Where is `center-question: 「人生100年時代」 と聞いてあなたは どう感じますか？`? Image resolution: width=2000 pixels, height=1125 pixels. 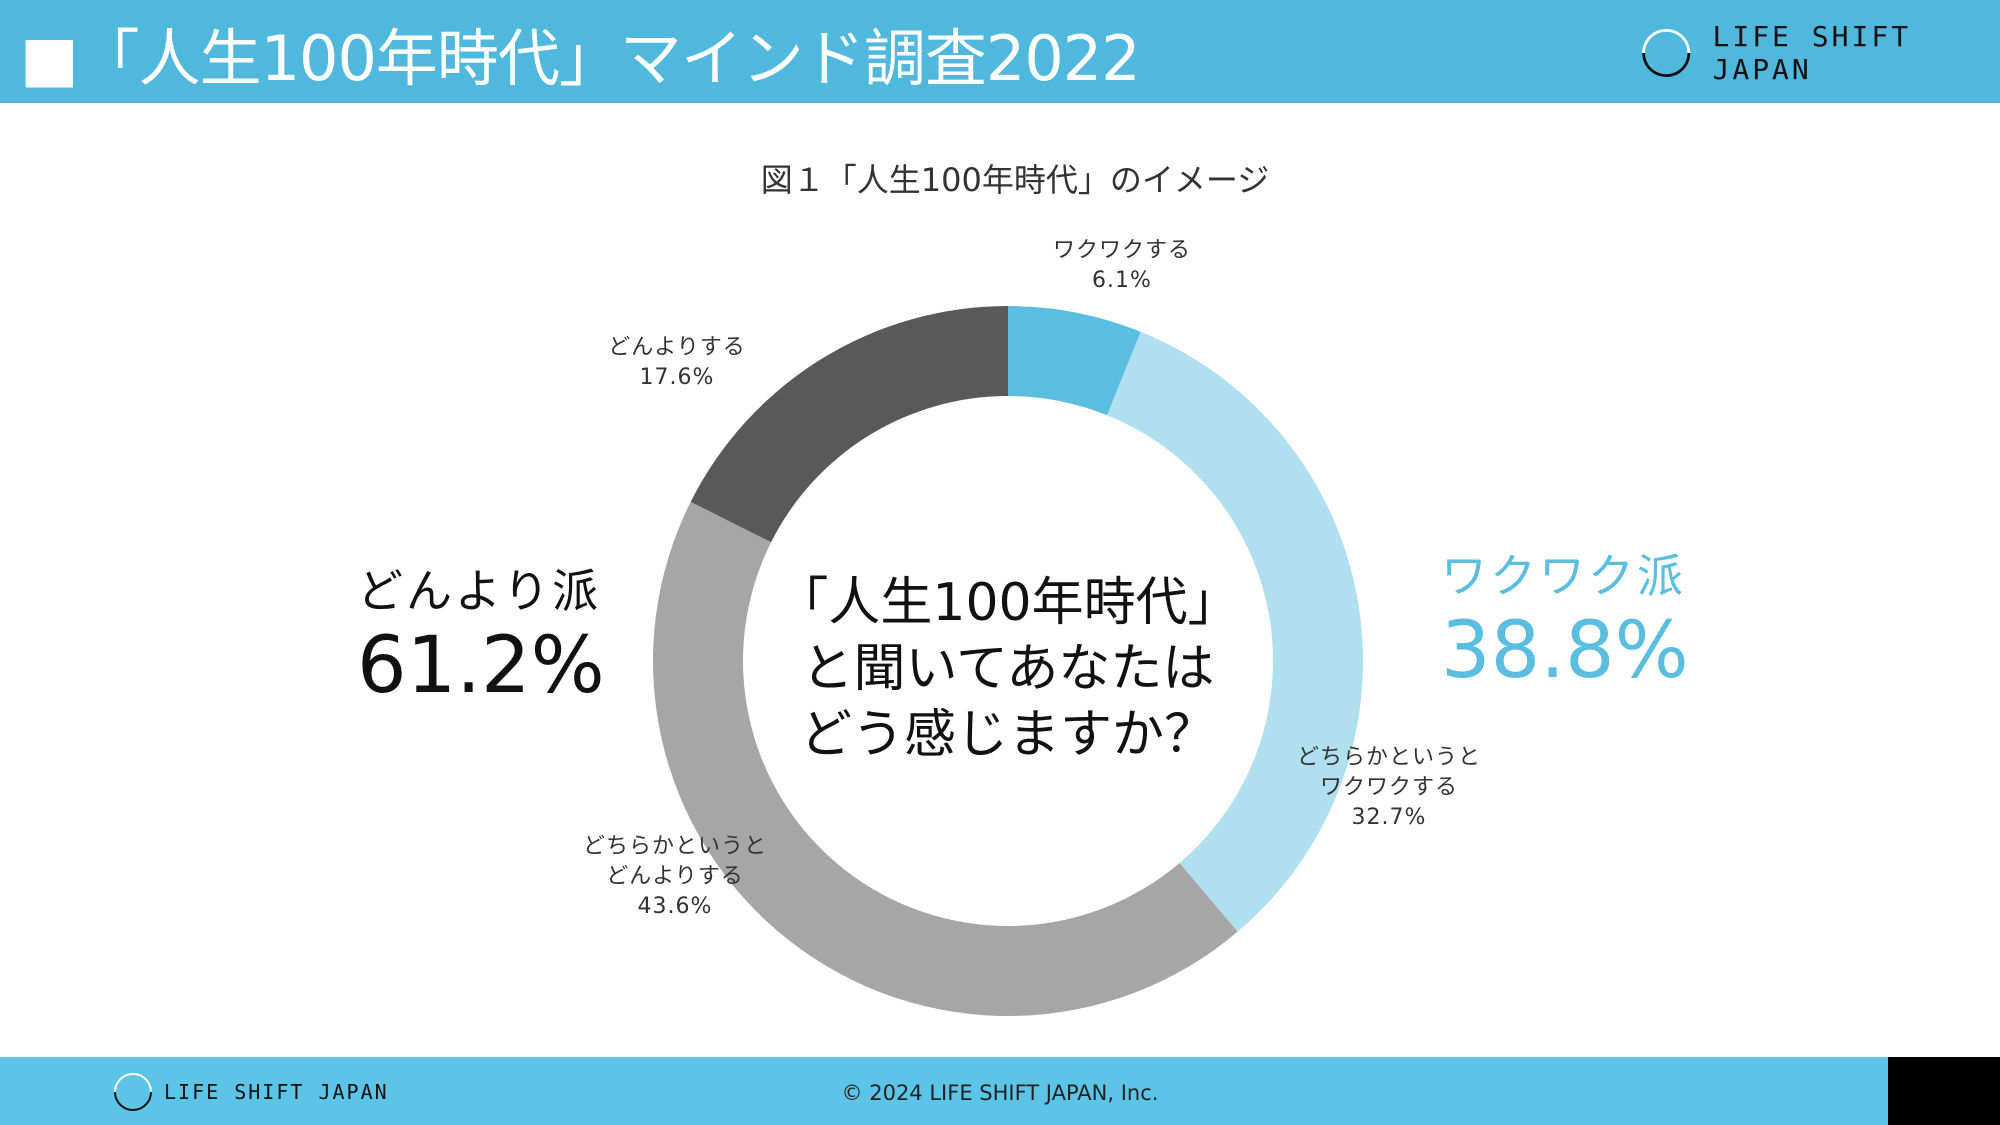 center-question: 「人生100年時代」 と聞いてあなたは どう感じますか？ is located at coordinates (1008, 669).